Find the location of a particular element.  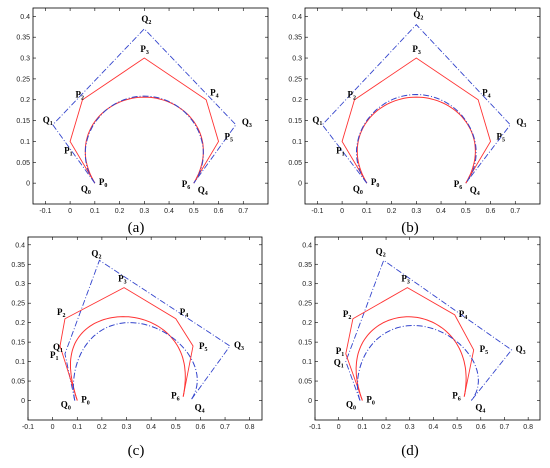

x-tick-label: 0 is located at coordinates (70, 211).